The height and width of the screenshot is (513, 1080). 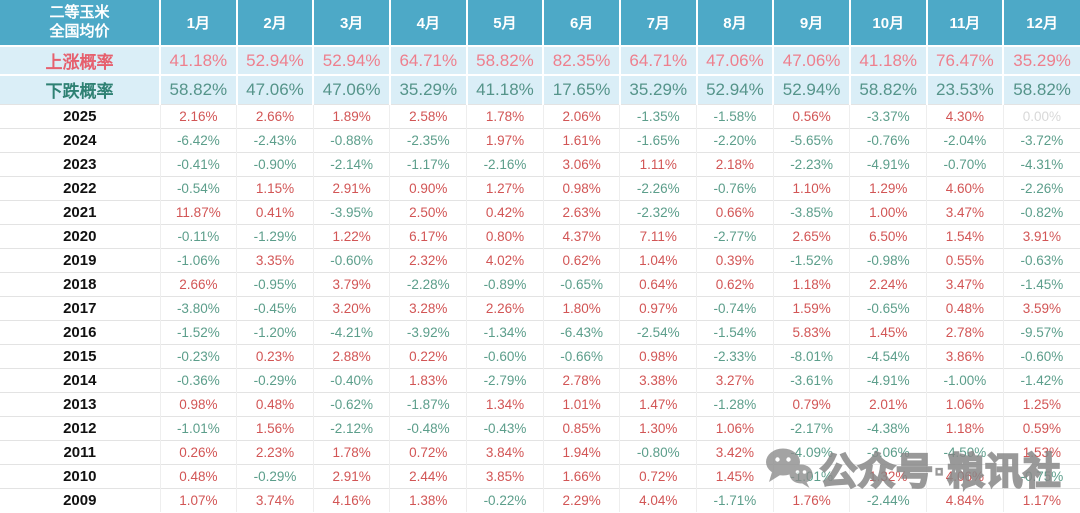 What do you see at coordinates (540, 23) in the screenshot?
I see `header-row: 二等玉米 全国均价 1月 2月 3月 4月 5月 6月 7月 8月 9月 10月 11月 12月` at bounding box center [540, 23].